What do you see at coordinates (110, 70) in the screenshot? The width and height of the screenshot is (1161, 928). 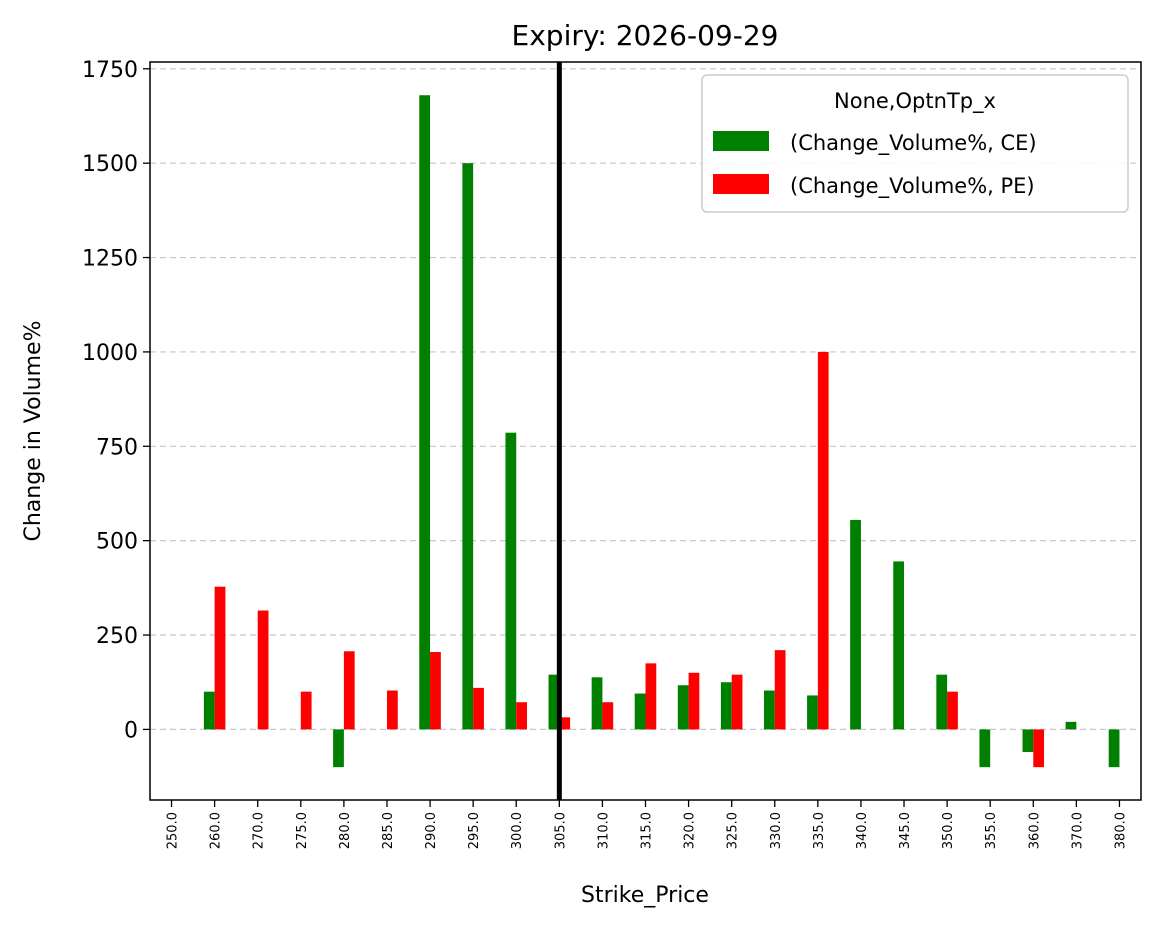 I see `y-tick-label: 1750` at bounding box center [110, 70].